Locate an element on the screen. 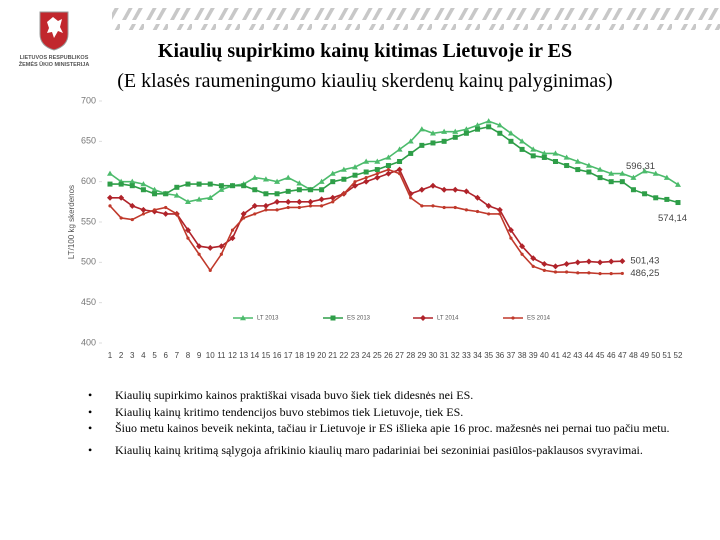  x-tick-label: 37 is located at coordinates (510, 355).